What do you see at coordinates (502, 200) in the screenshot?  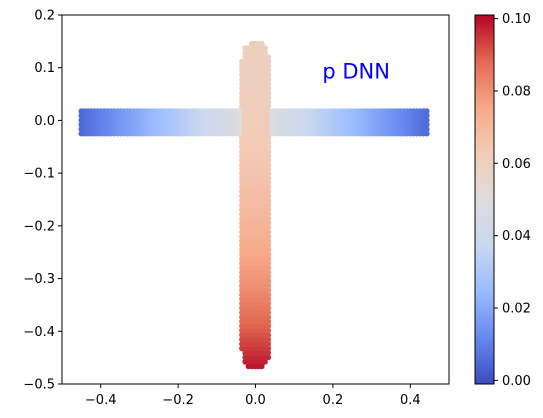 I see `colorbar: 0.00 0.02 0.04 0.06 0.08 0.10` at bounding box center [502, 200].